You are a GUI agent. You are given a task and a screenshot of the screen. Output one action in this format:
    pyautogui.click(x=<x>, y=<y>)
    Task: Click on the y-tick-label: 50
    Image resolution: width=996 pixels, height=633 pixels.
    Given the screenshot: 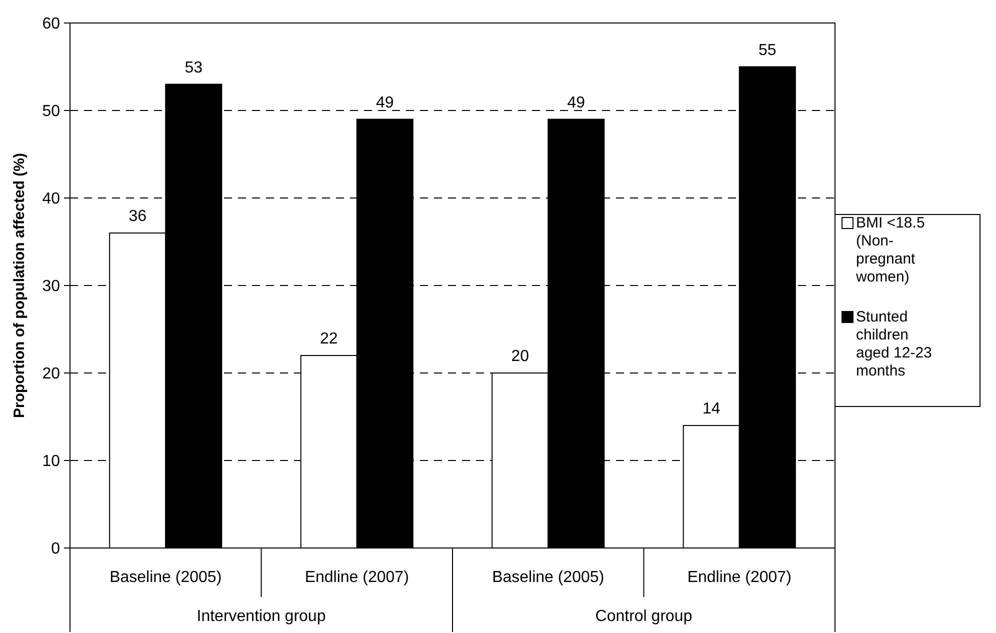 What is the action you would take?
    pyautogui.click(x=51, y=111)
    